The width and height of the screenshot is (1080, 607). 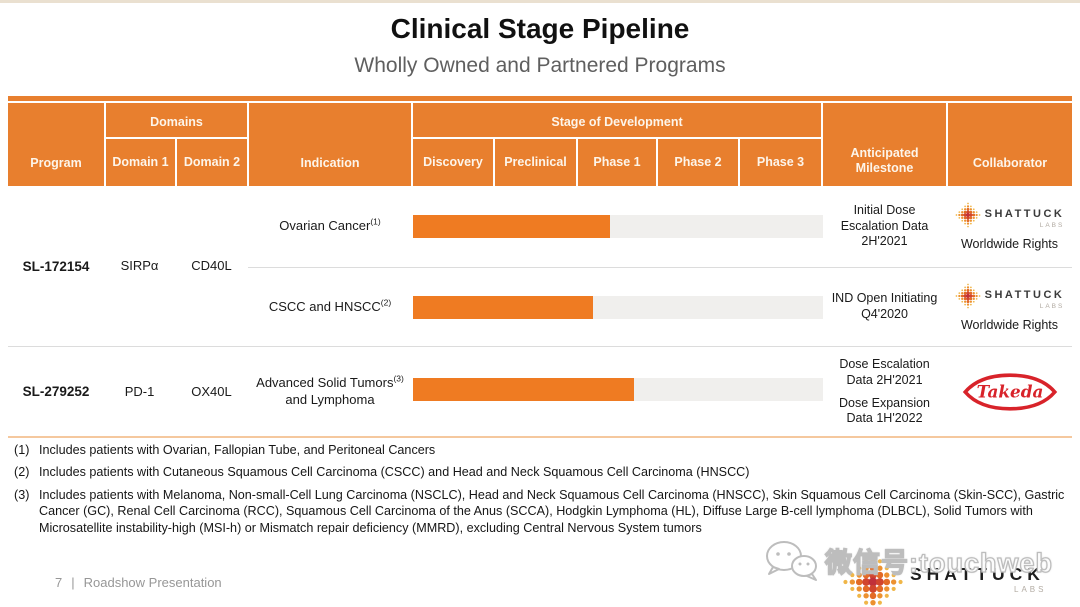 What do you see at coordinates (139, 391) in the screenshot?
I see `domain1-sl279252: PD-1` at bounding box center [139, 391].